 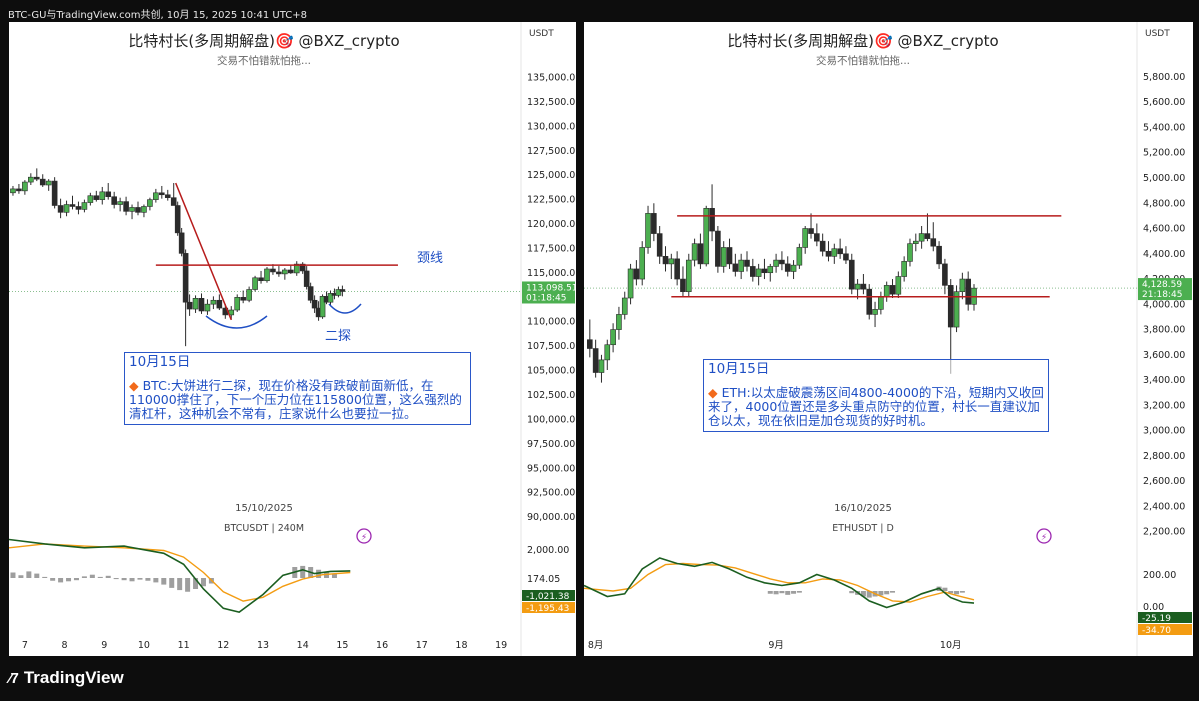 I want to click on last-price-value: 113,098.51, so click(x=551, y=288).